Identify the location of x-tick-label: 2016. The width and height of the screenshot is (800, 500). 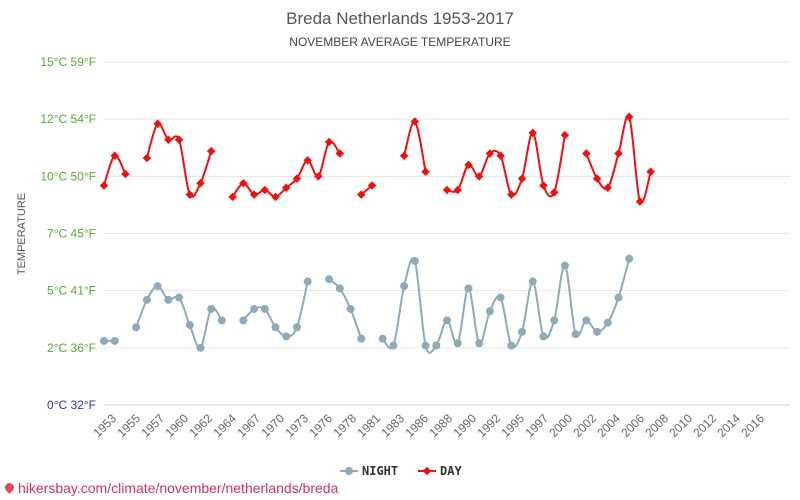
(752, 425).